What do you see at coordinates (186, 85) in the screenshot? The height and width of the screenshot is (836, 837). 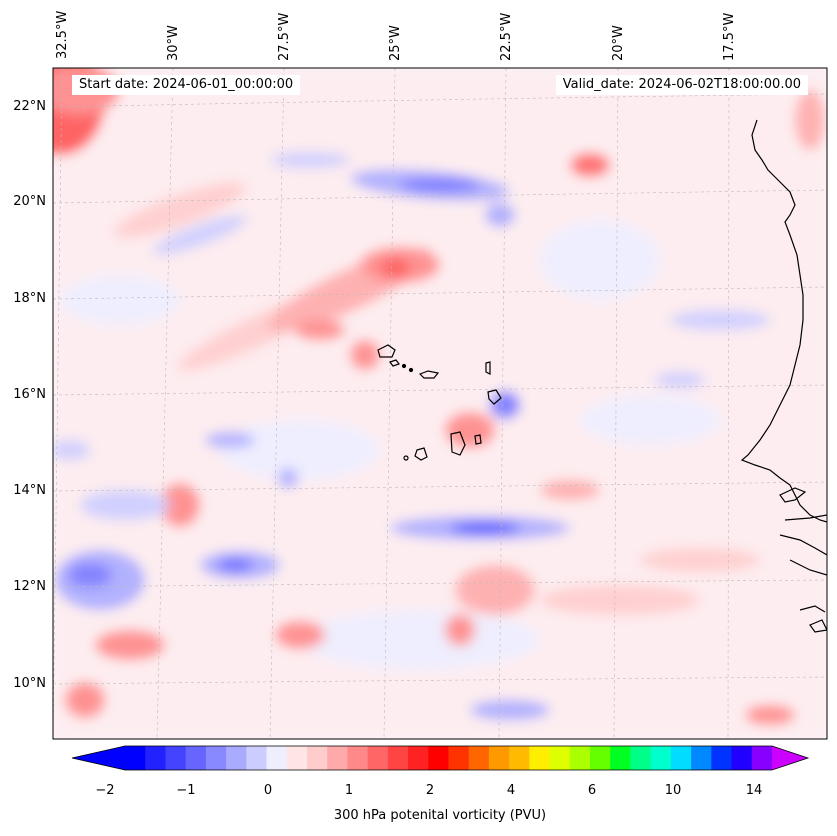 I see `start-date-label: Start date: 2024-06-01_00:00:00` at bounding box center [186, 85].